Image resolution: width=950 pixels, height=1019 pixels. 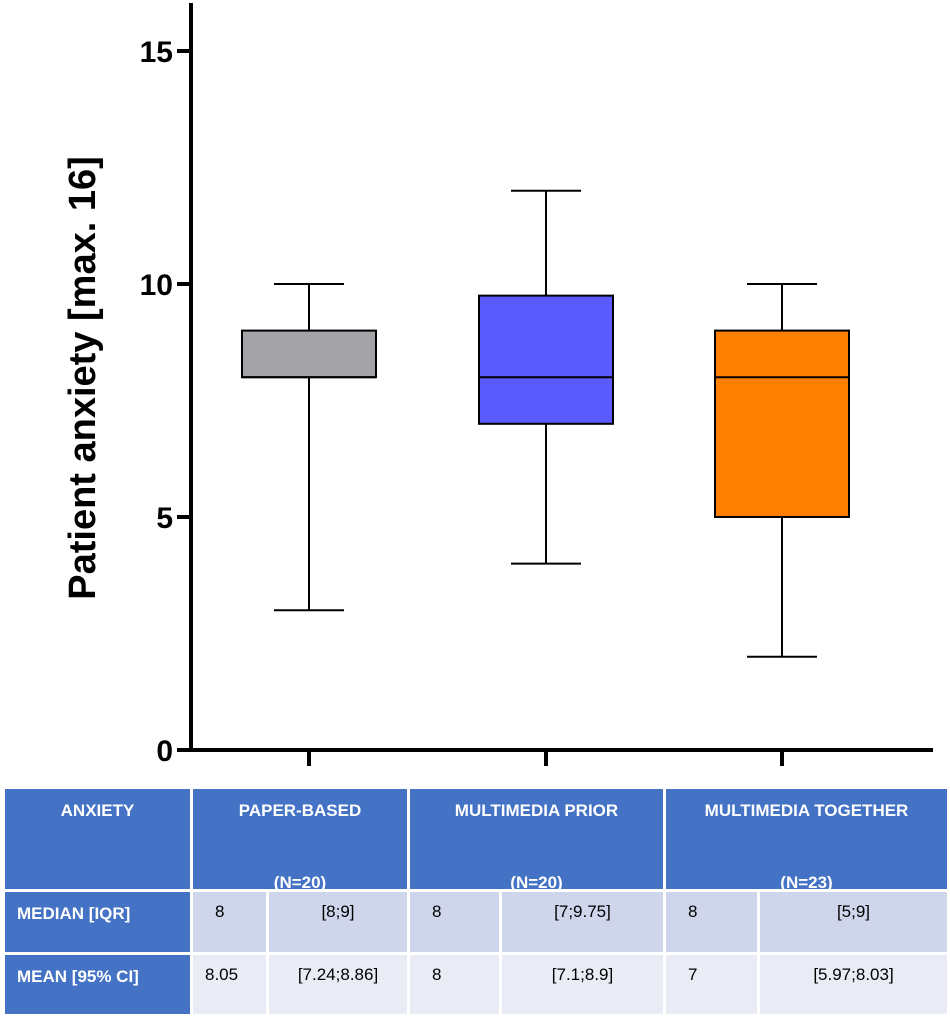 What do you see at coordinates (83, 378) in the screenshot?
I see `y-axis-title: Patient anxiety [max. 16]` at bounding box center [83, 378].